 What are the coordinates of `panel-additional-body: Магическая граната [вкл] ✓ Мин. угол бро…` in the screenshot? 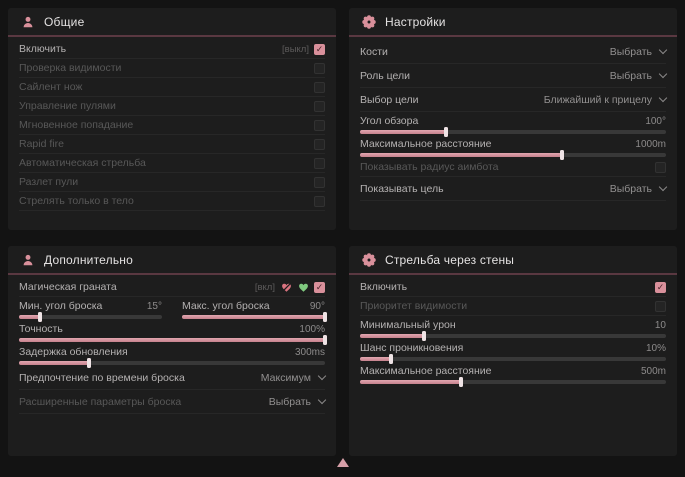 It's located at (172, 344).